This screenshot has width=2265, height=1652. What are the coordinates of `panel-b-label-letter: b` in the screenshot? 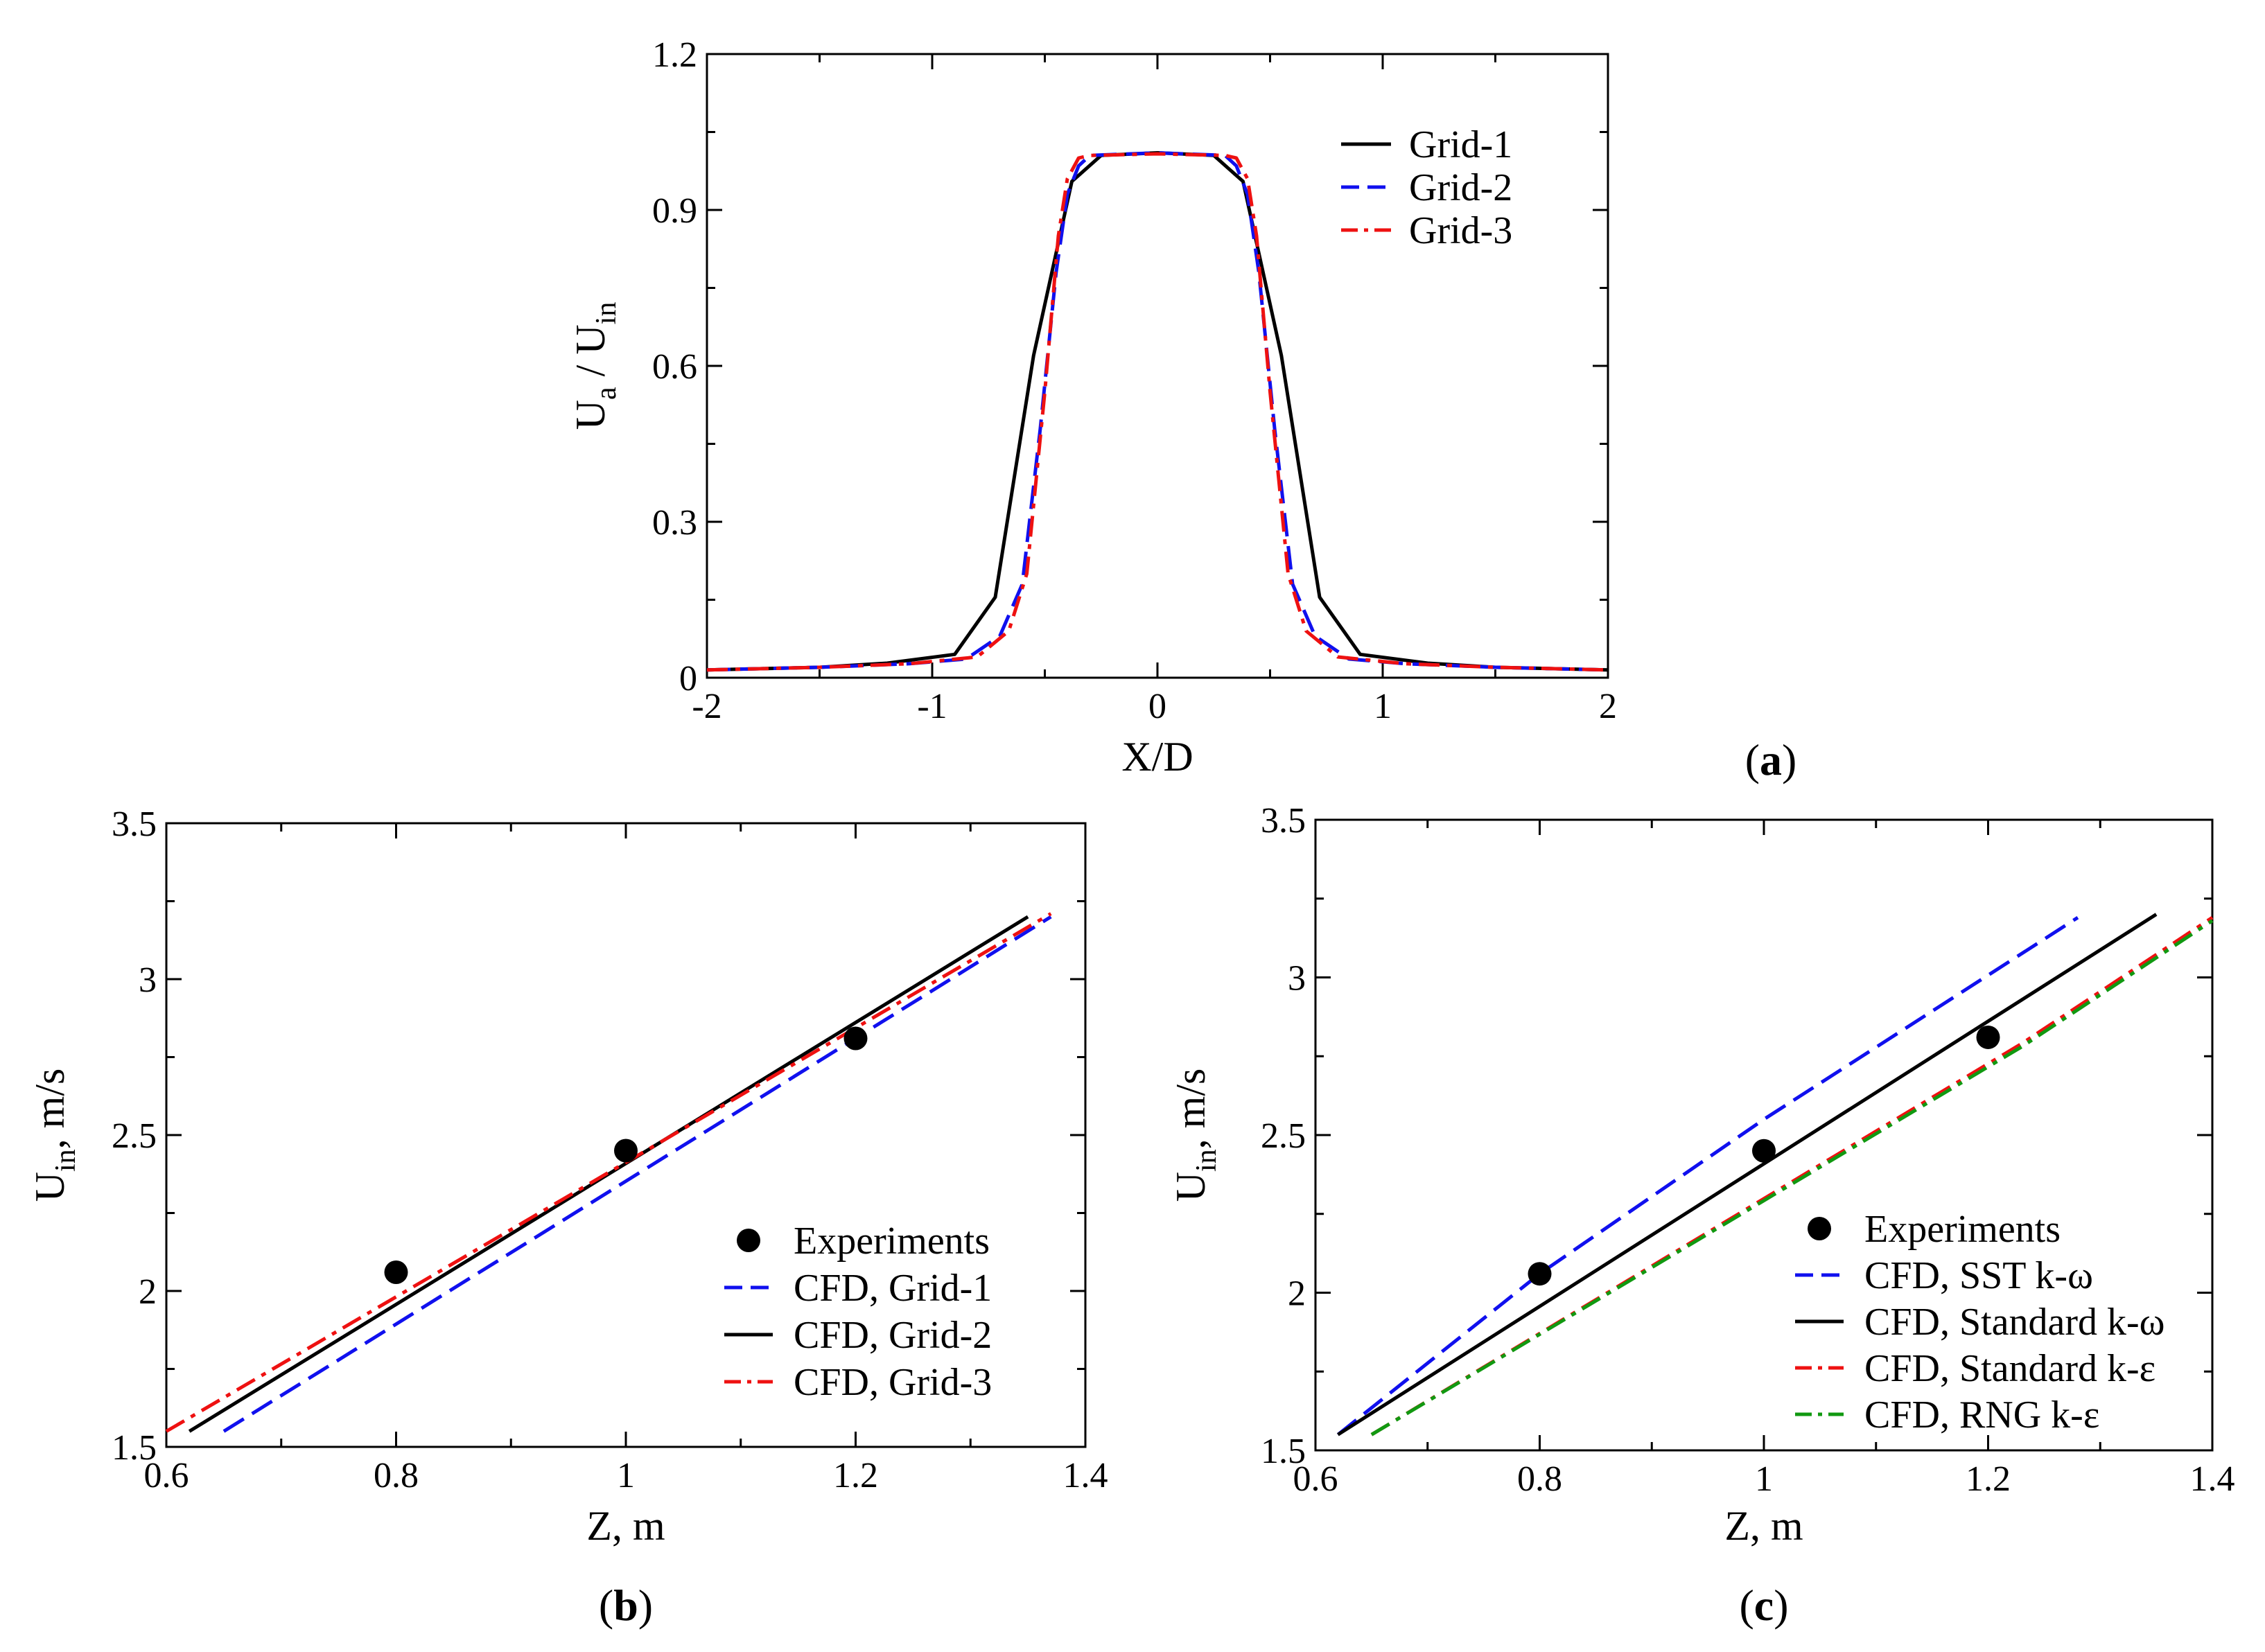 It's located at (625, 1605).